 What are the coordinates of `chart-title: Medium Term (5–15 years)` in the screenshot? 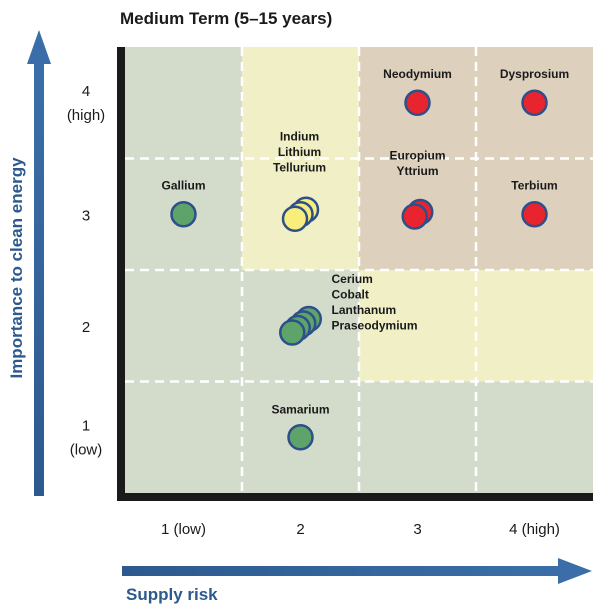 It's located at (226, 18).